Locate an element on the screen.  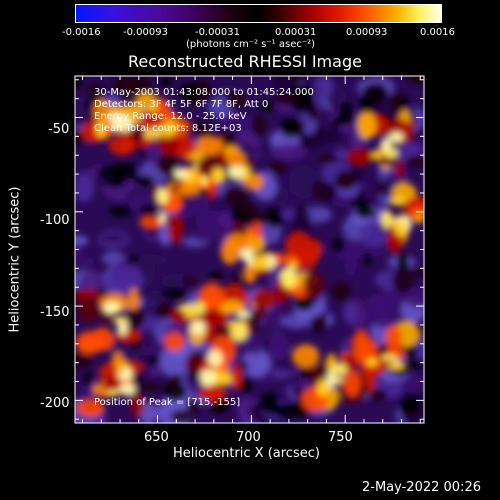
colorbar-tick: 0.0016 is located at coordinates (437, 32).